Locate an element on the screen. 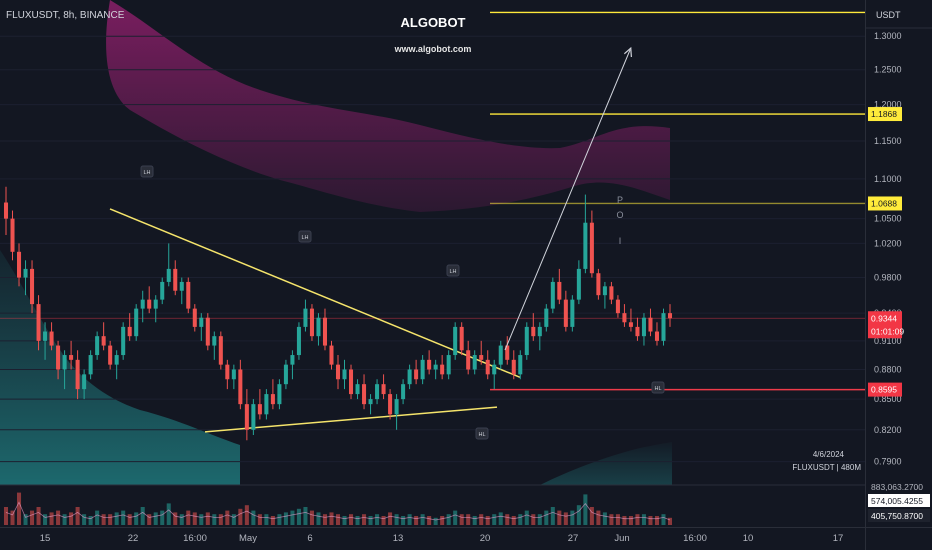 This screenshot has height=550, width=932. annotation-letter: P is located at coordinates (620, 200).